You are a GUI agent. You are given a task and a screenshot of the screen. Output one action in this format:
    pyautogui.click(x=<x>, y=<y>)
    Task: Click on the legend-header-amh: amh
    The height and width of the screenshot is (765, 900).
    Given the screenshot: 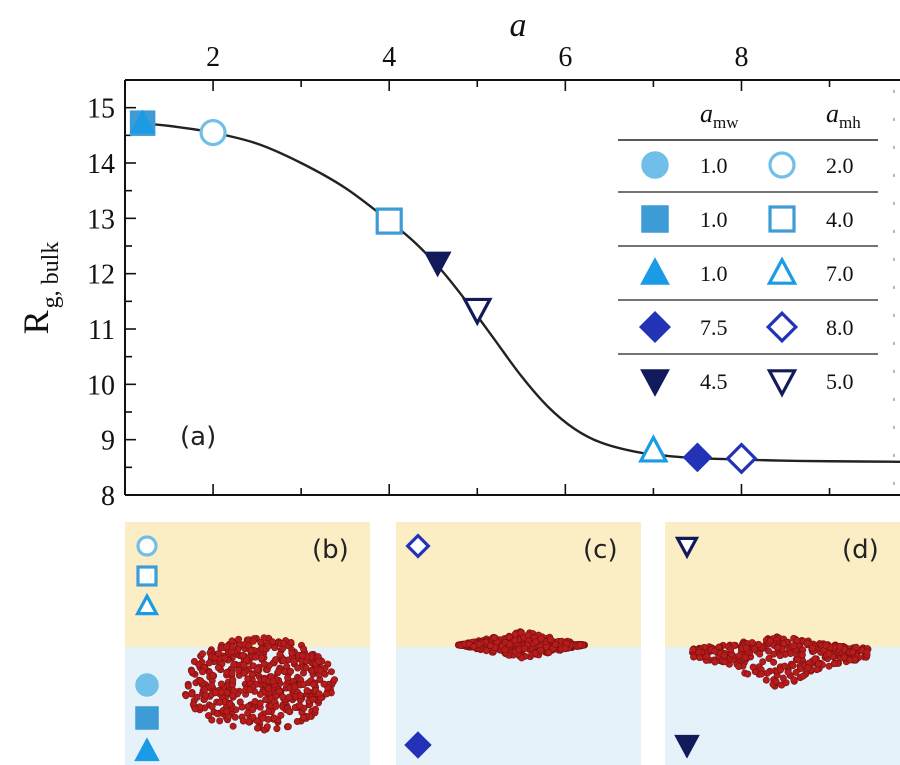 What is the action you would take?
    pyautogui.click(x=843, y=115)
    